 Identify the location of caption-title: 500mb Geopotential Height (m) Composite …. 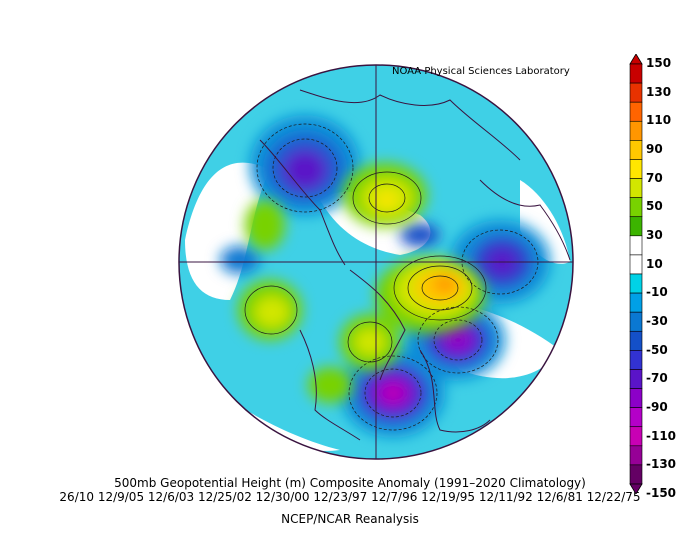
(350, 483).